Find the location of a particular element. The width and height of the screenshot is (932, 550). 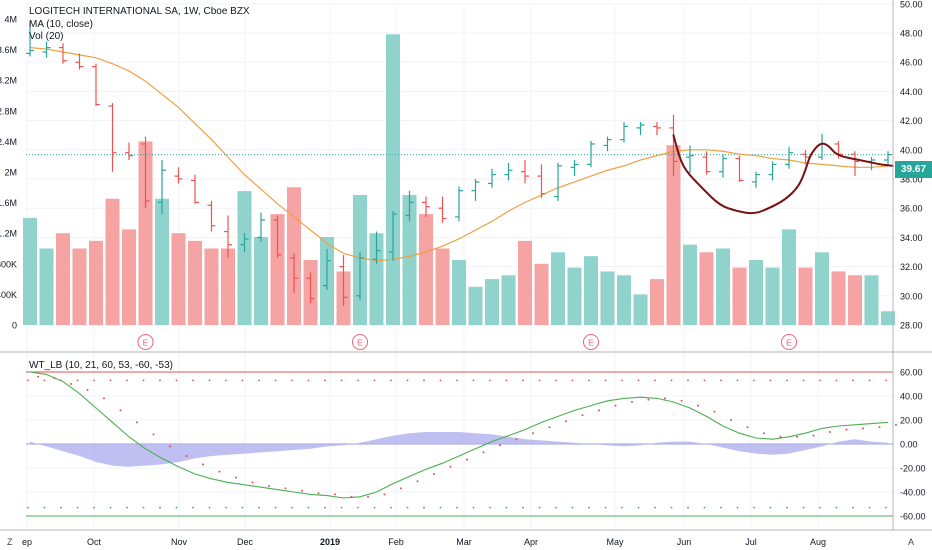

price-axis-label: 30.00 is located at coordinates (911, 296).